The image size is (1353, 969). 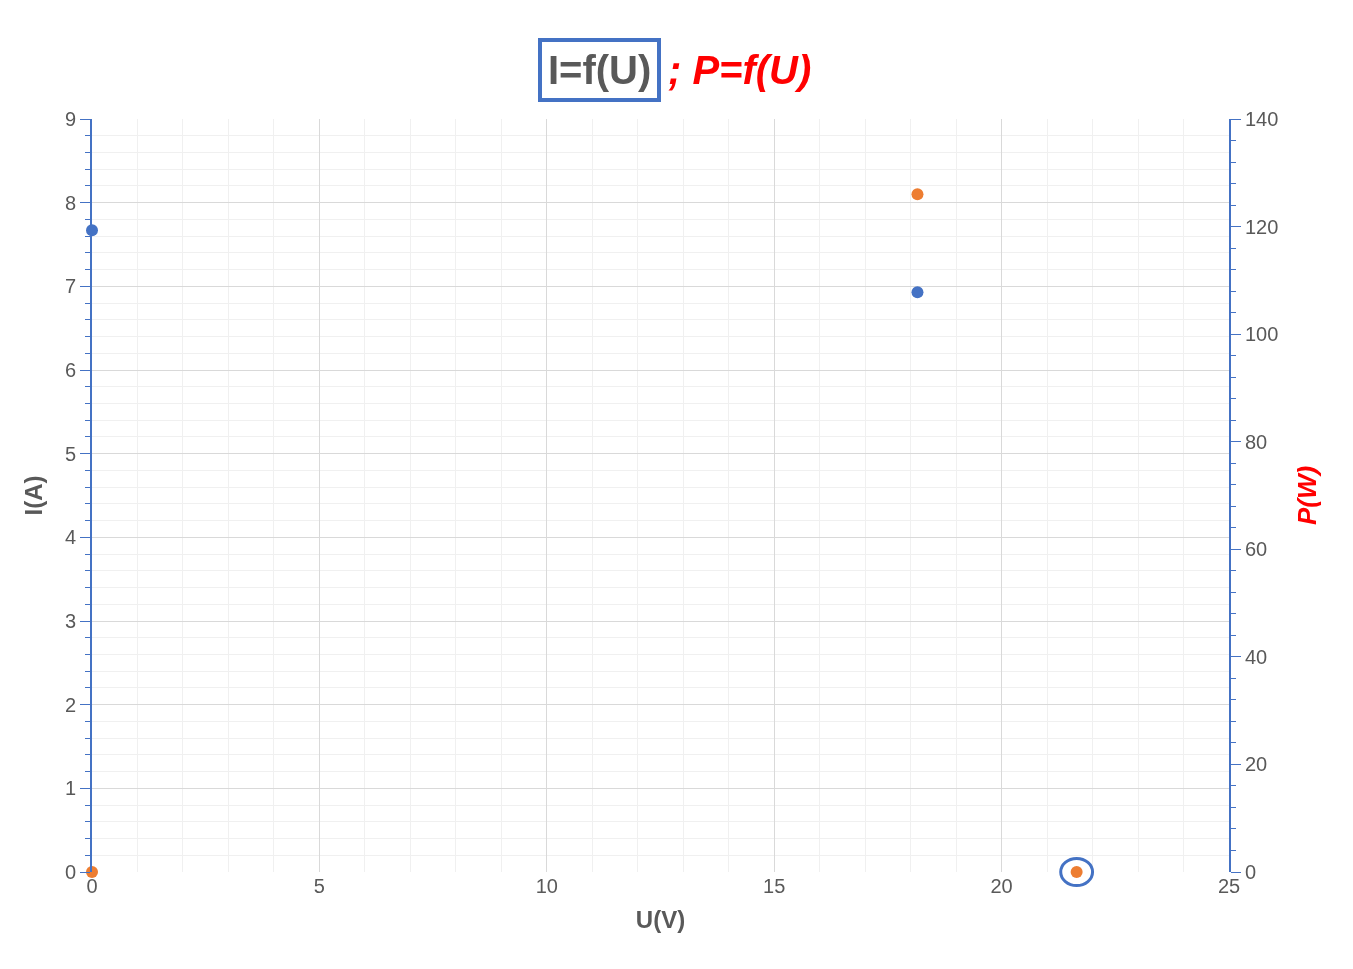 I want to click on y-tick-label: 9, so click(x=70, y=119).